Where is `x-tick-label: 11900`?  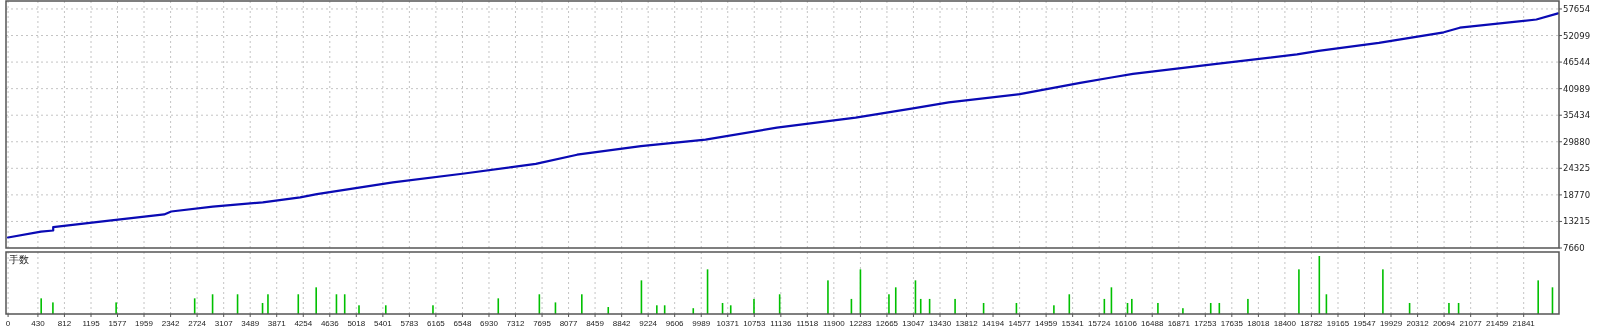
x-tick-label: 11900 is located at coordinates (834, 323).